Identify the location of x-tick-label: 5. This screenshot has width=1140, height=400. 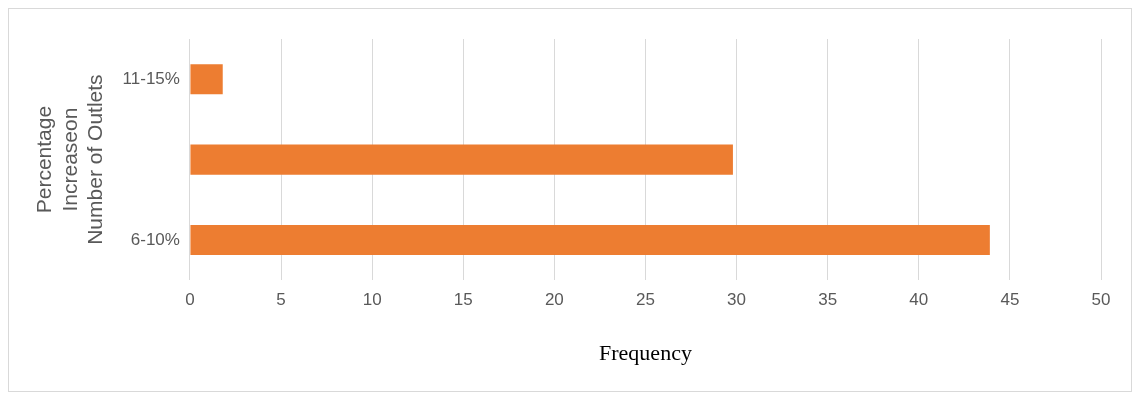
(281, 300).